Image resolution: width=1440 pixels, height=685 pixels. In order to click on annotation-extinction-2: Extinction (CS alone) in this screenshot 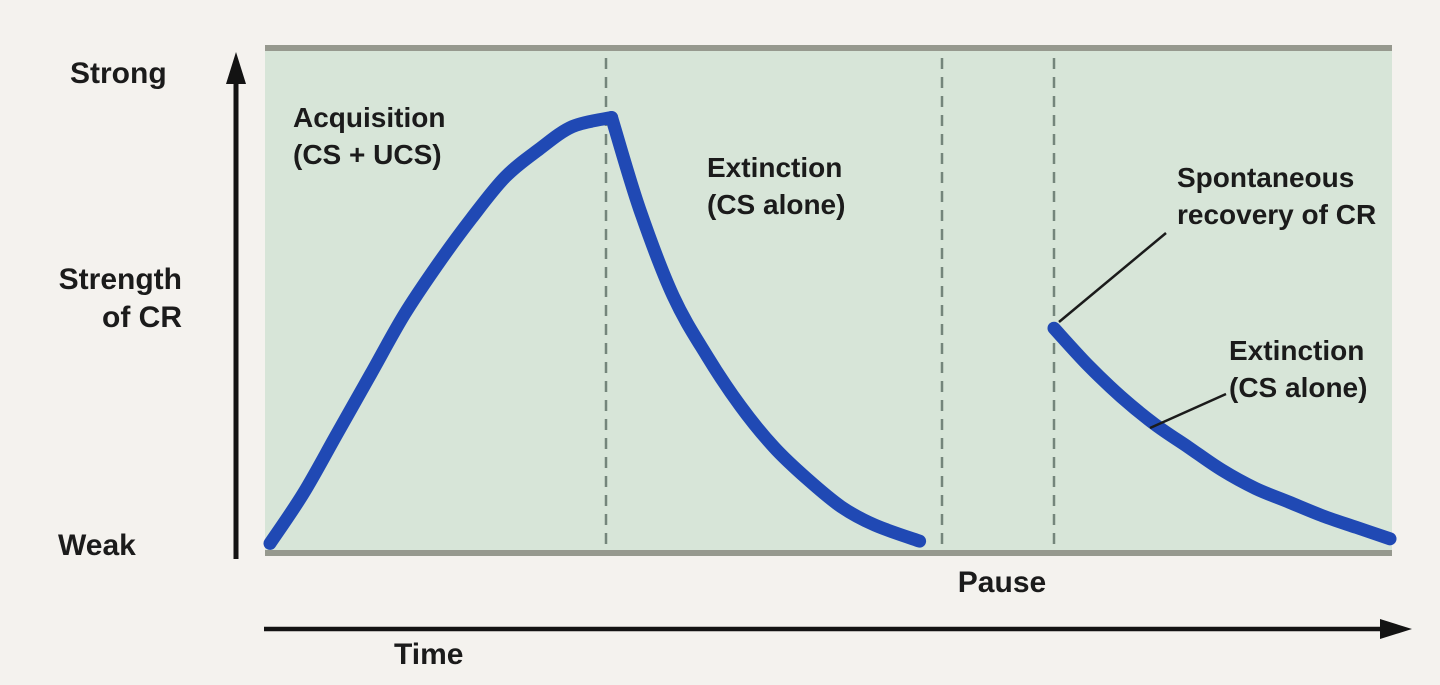, I will do `click(1298, 369)`.